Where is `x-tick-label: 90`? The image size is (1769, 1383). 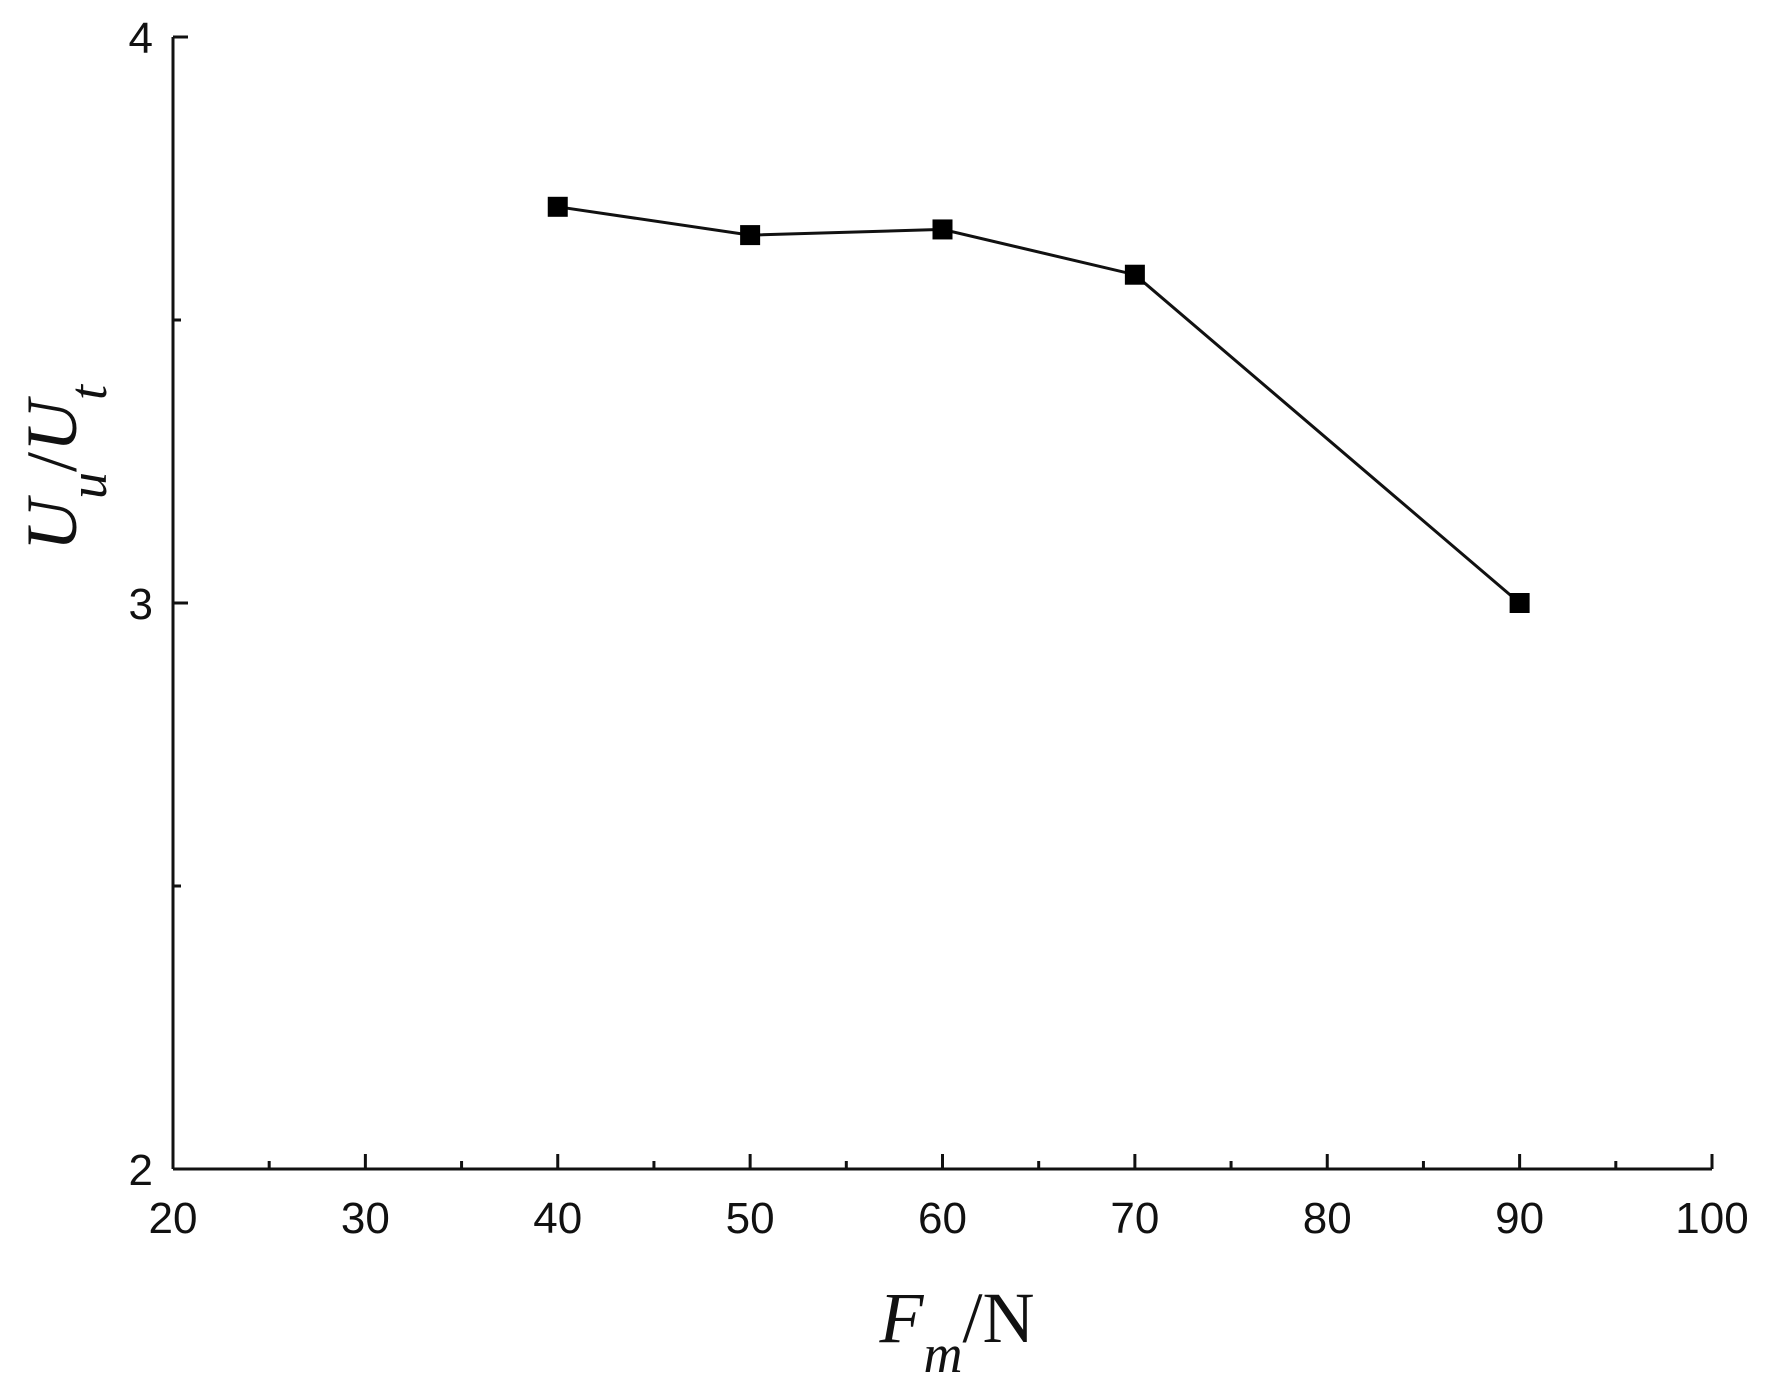
x-tick-label: 90 is located at coordinates (1519, 1218).